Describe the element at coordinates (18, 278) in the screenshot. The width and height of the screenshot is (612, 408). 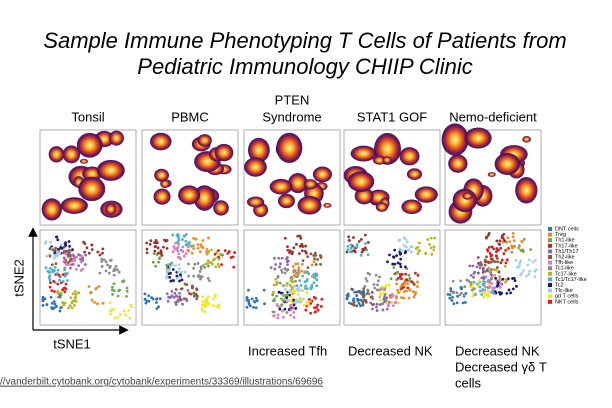
I see `y-axis-label: tSNE2` at that location.